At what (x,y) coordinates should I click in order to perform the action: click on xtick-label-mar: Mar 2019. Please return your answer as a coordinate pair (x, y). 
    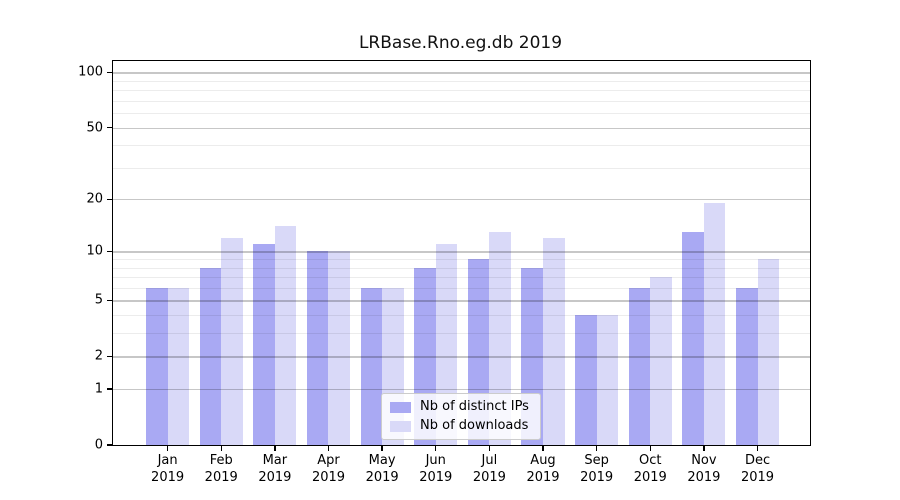
    Looking at the image, I should click on (275, 469).